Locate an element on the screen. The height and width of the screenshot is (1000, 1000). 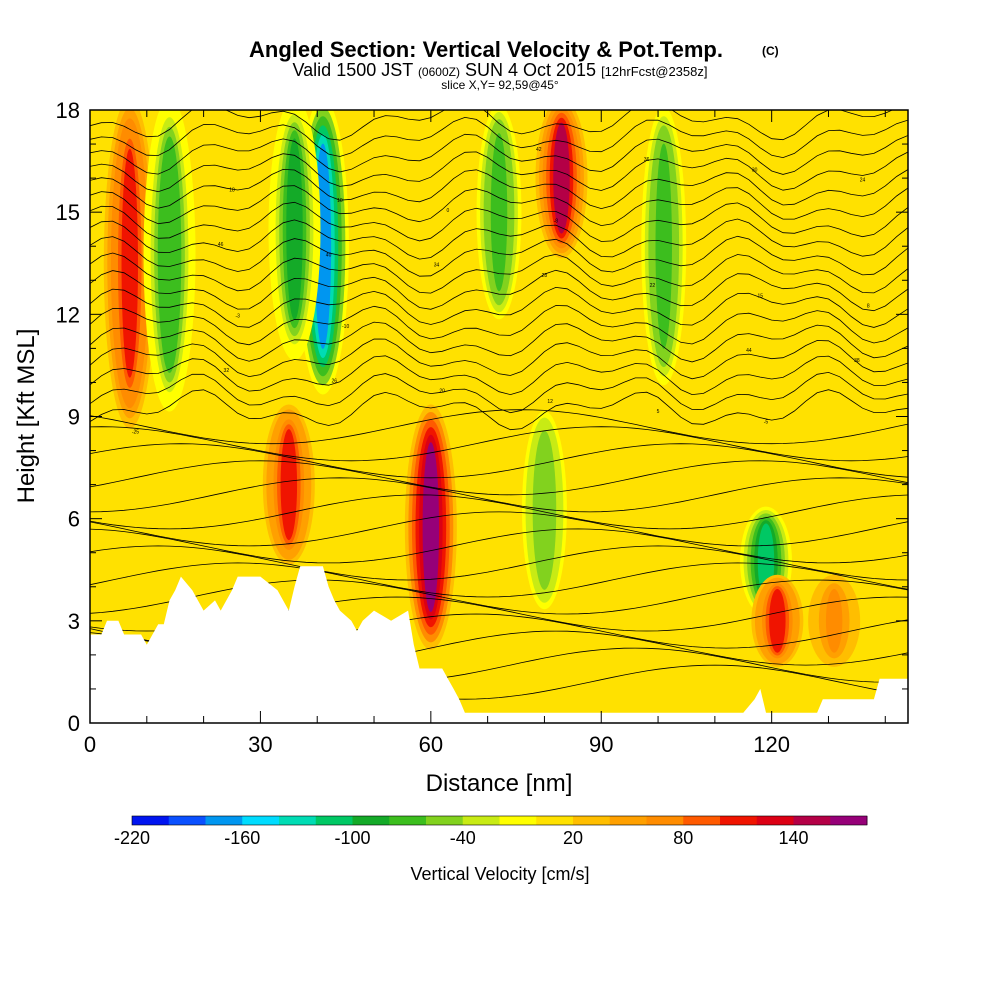
contour-label: 44 is located at coordinates (749, 351).